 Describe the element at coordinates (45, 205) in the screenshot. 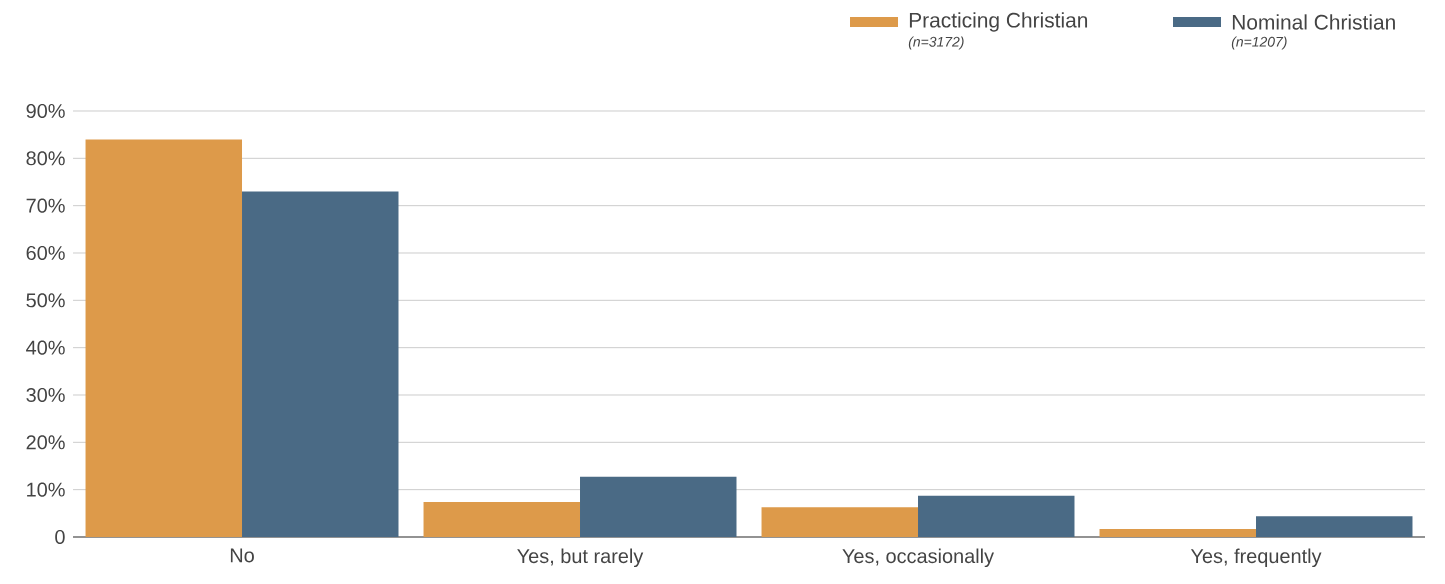

I see `y-tick-label: 70%` at that location.